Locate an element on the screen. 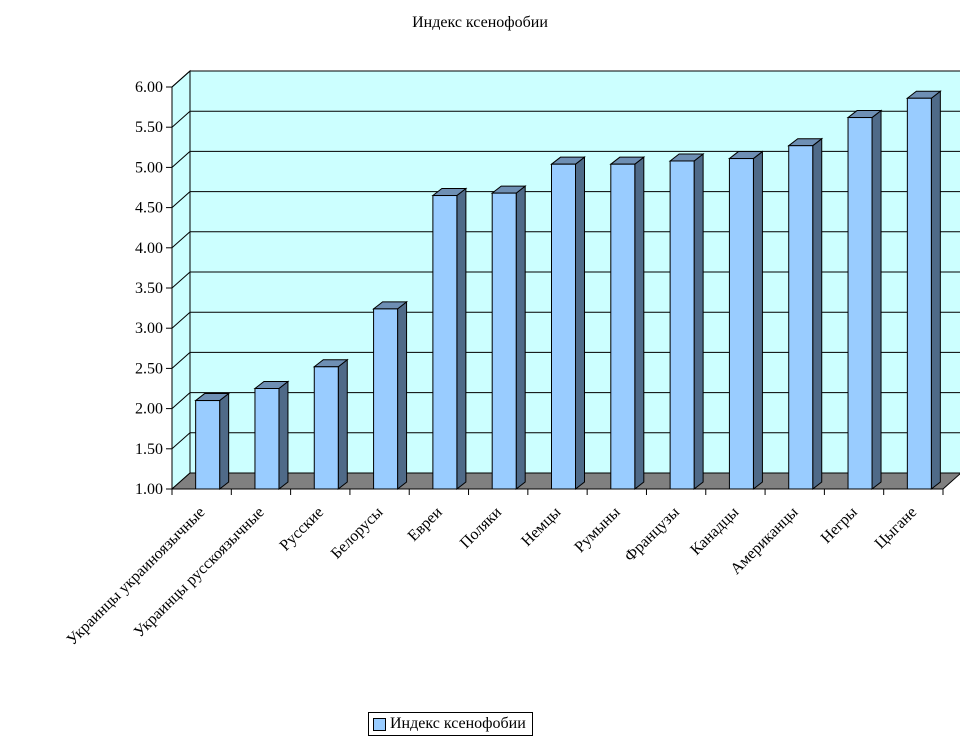 Image resolution: width=960 pixels, height=741 pixels. y-tick-label: 2.00 is located at coordinates (149, 409).